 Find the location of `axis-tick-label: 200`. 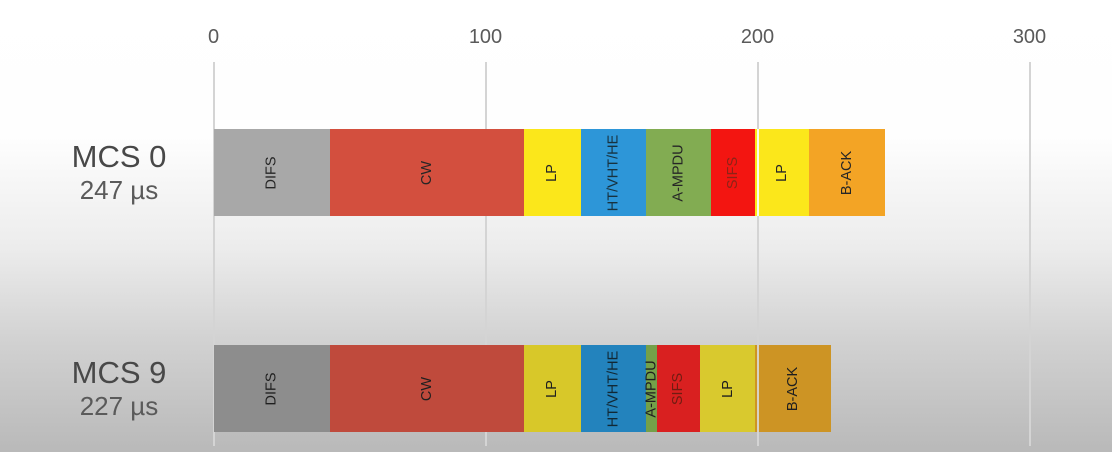

axis-tick-label: 200 is located at coordinates (757, 37).